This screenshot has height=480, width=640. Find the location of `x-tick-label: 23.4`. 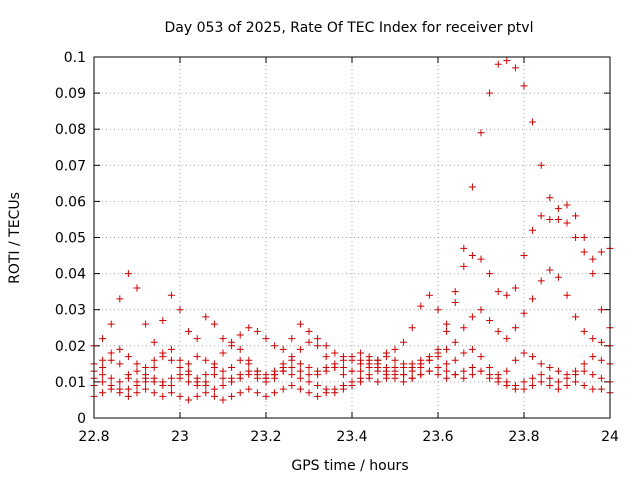

x-tick-label: 23.4 is located at coordinates (351, 437).